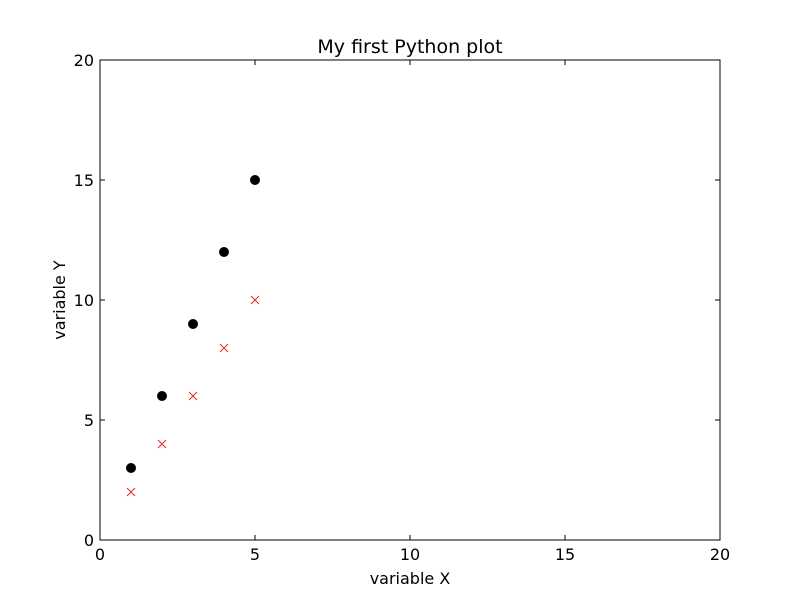  Describe the element at coordinates (565, 554) in the screenshot. I see `x-tick-label: 15` at that location.